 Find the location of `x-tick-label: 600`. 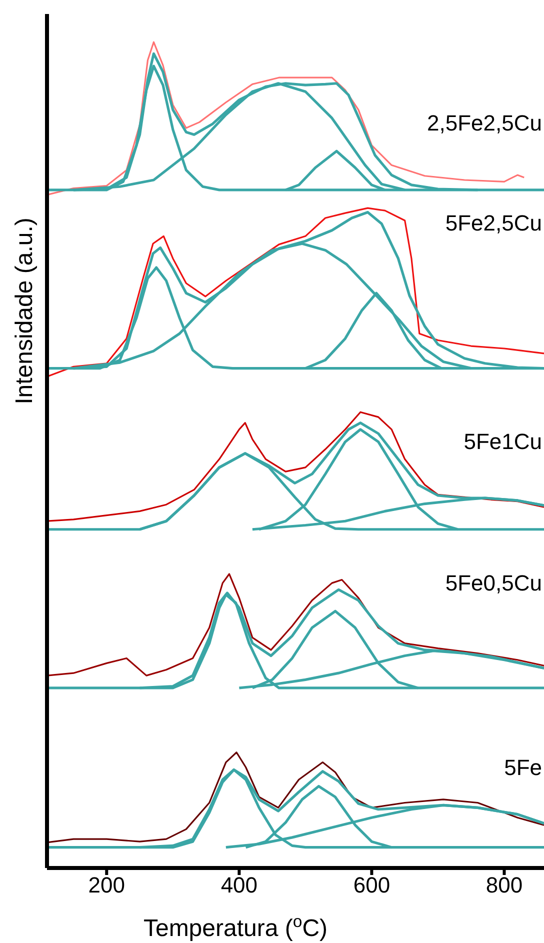

x-tick-label: 600 is located at coordinates (371, 885).